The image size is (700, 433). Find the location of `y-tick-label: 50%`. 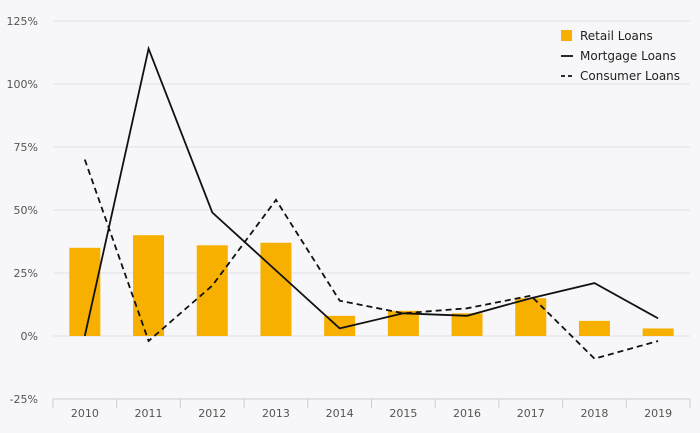

y-tick-label: 50% is located at coordinates (26, 210).